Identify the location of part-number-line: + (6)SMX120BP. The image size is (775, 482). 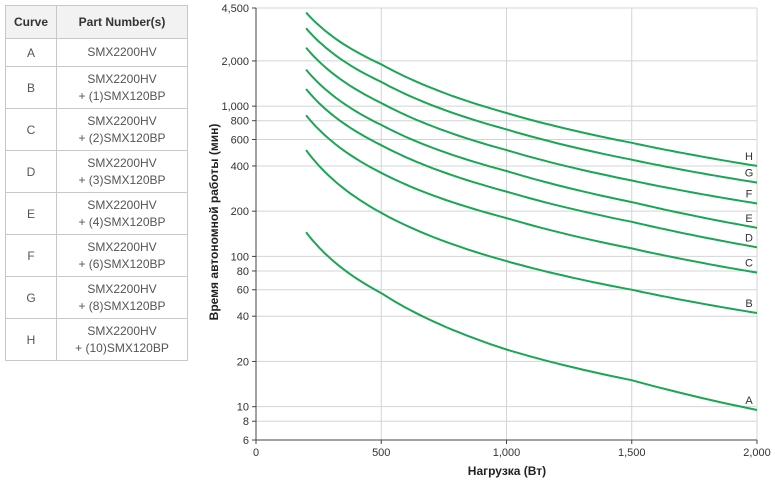
(122, 263).